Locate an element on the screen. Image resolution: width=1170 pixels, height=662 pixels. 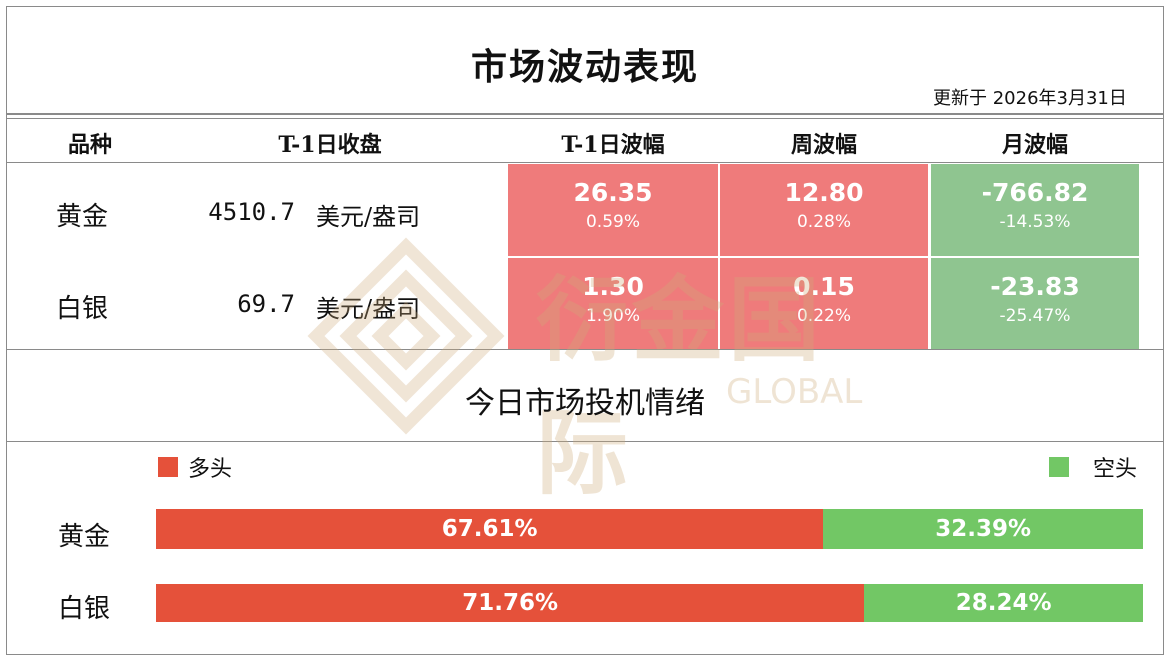
percent: -25.47% is located at coordinates (1035, 316).